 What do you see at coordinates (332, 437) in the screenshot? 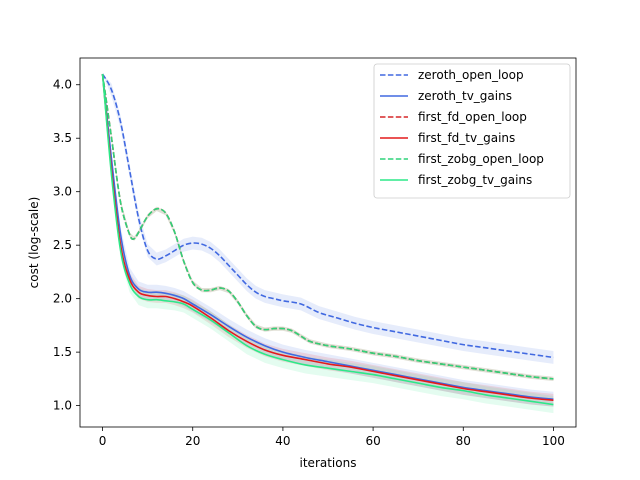
I see `x-axis-ticks: 0 20 40 60 80 100` at bounding box center [332, 437].